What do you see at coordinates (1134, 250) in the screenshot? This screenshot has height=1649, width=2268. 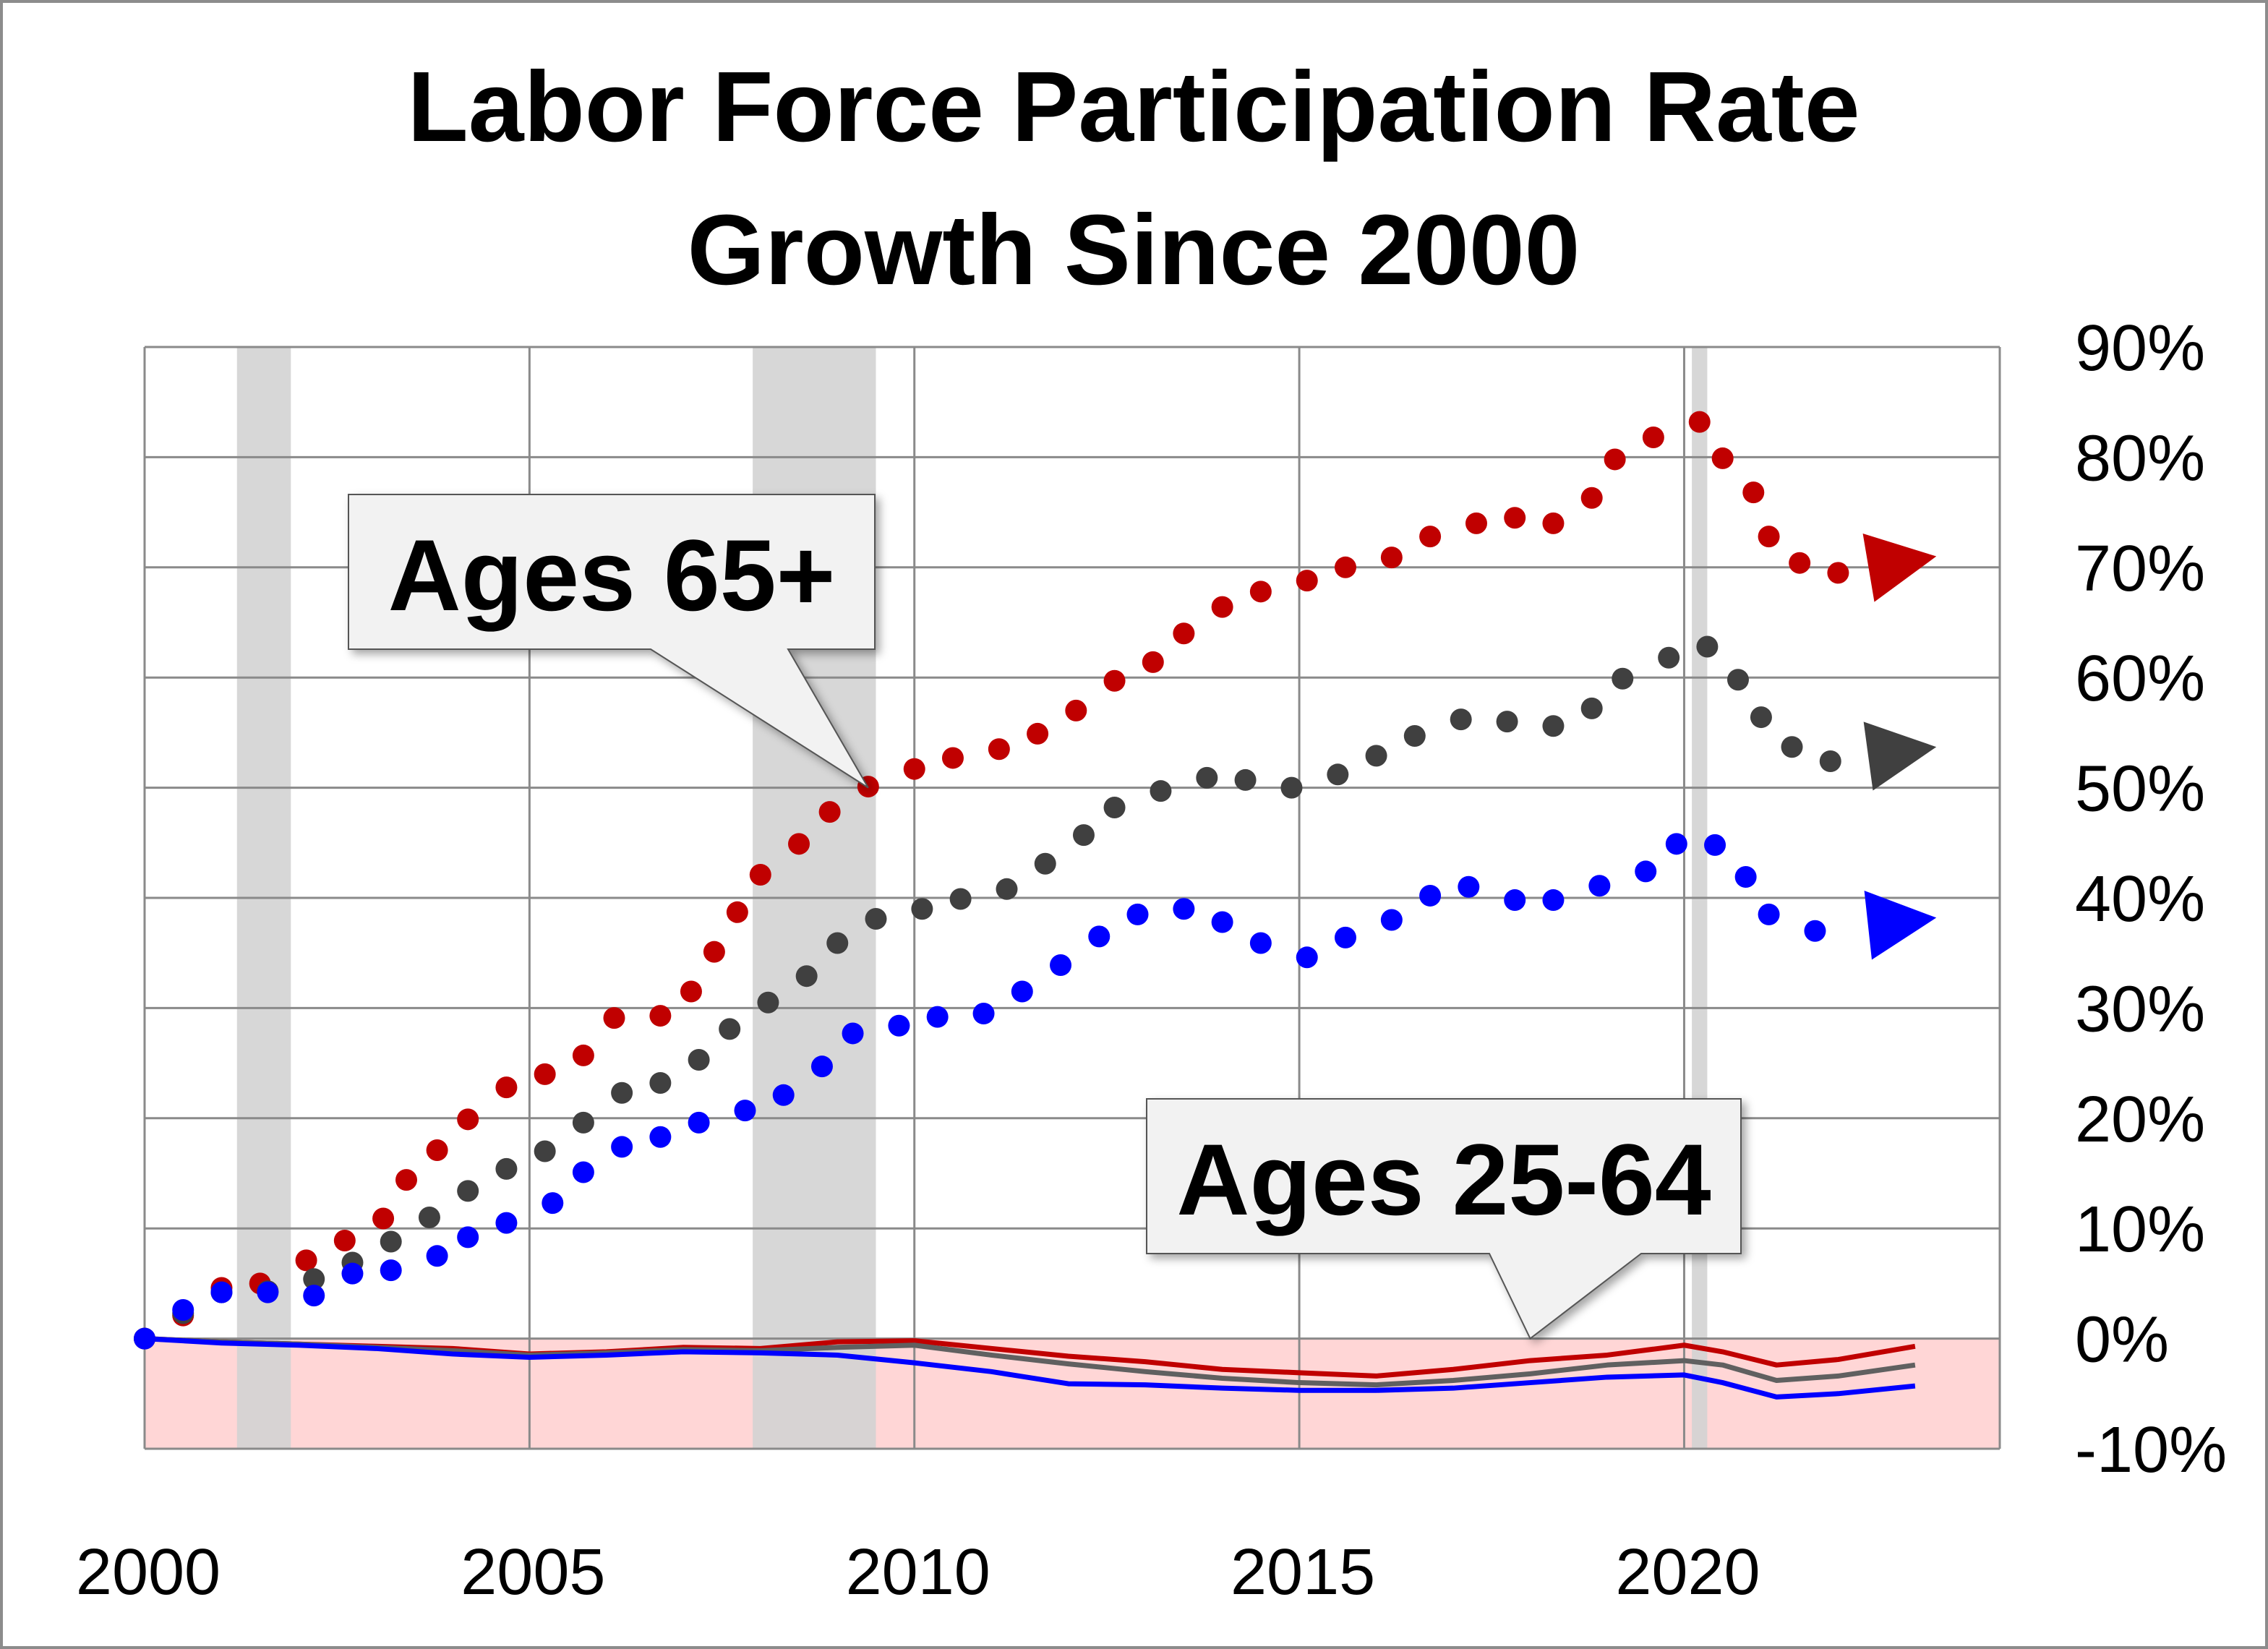 I see `chart-title-line-2: Growth Since 2000` at bounding box center [1134, 250].